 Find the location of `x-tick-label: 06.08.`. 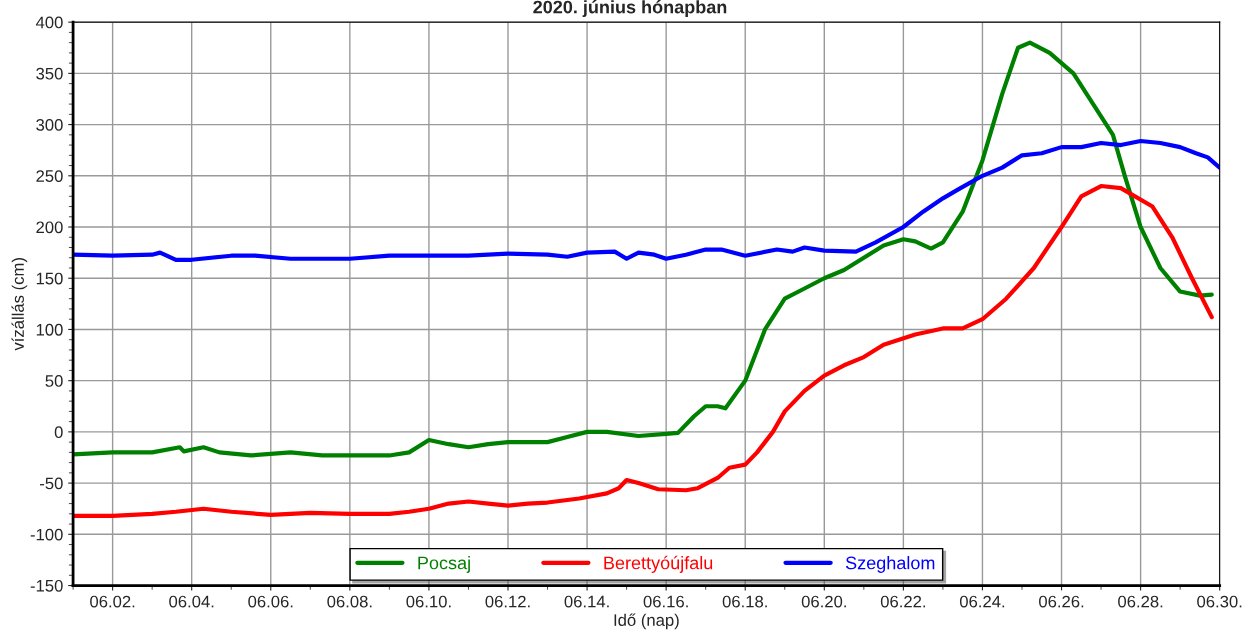

x-tick-label: 06.08. is located at coordinates (349, 601).